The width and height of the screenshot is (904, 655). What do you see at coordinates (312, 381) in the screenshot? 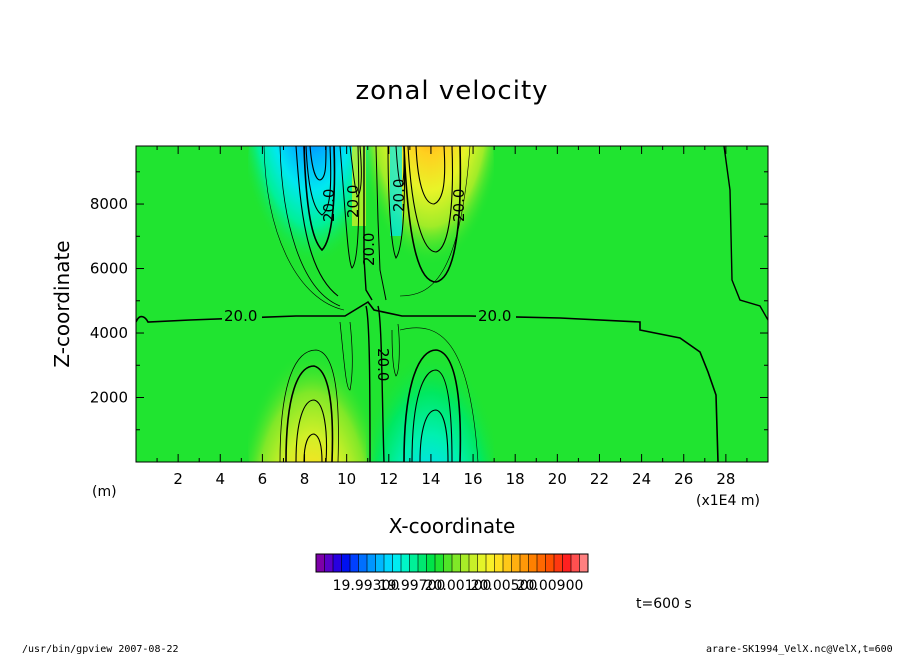
I see `max-region-lower-left` at bounding box center [312, 381].